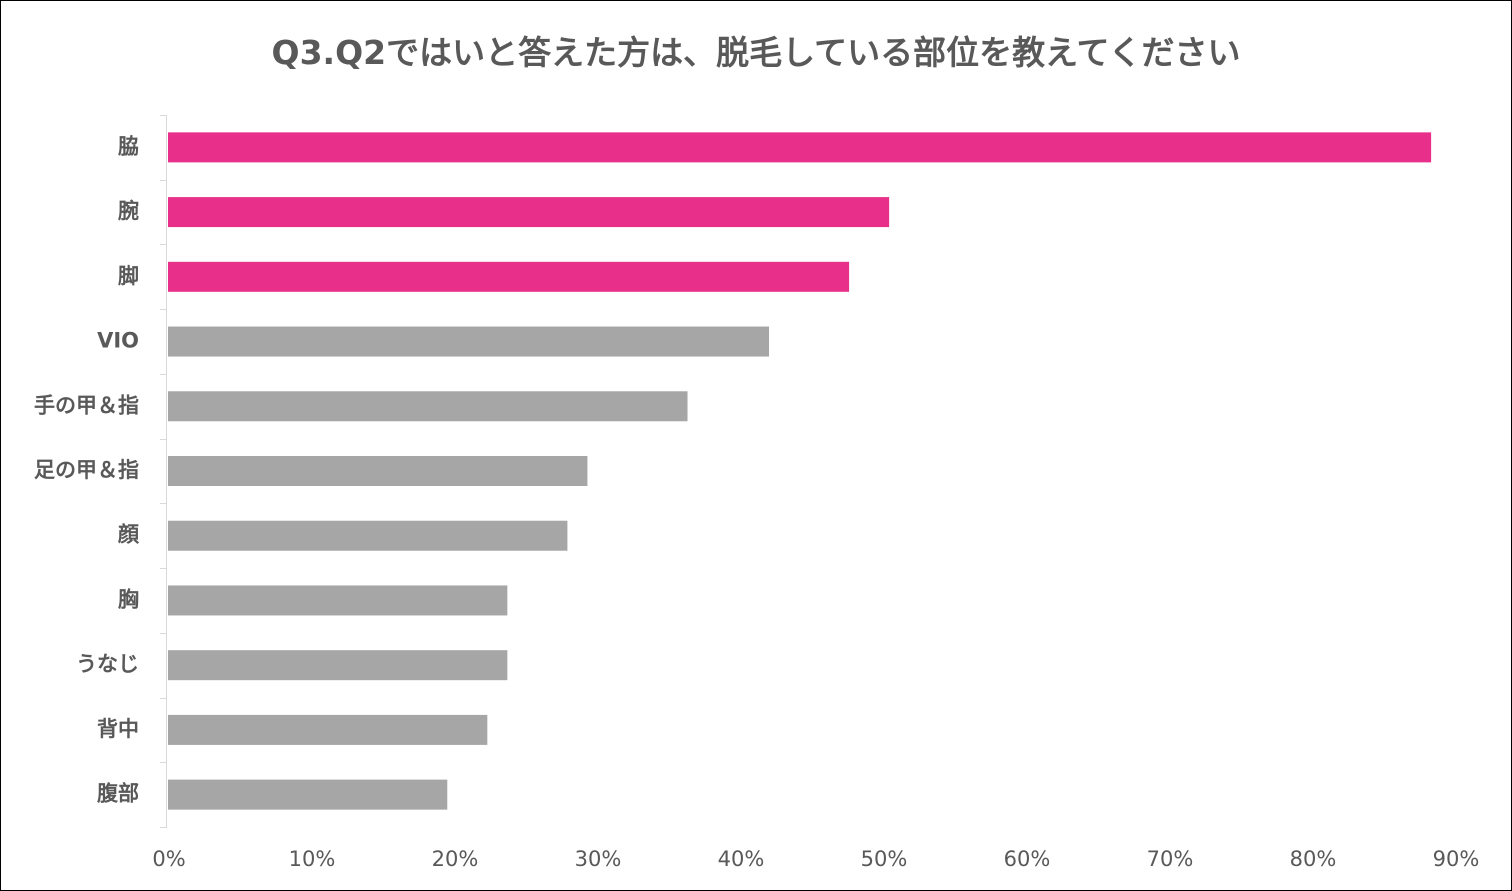  I want to click on x-tick-label: 0%, so click(168, 859).